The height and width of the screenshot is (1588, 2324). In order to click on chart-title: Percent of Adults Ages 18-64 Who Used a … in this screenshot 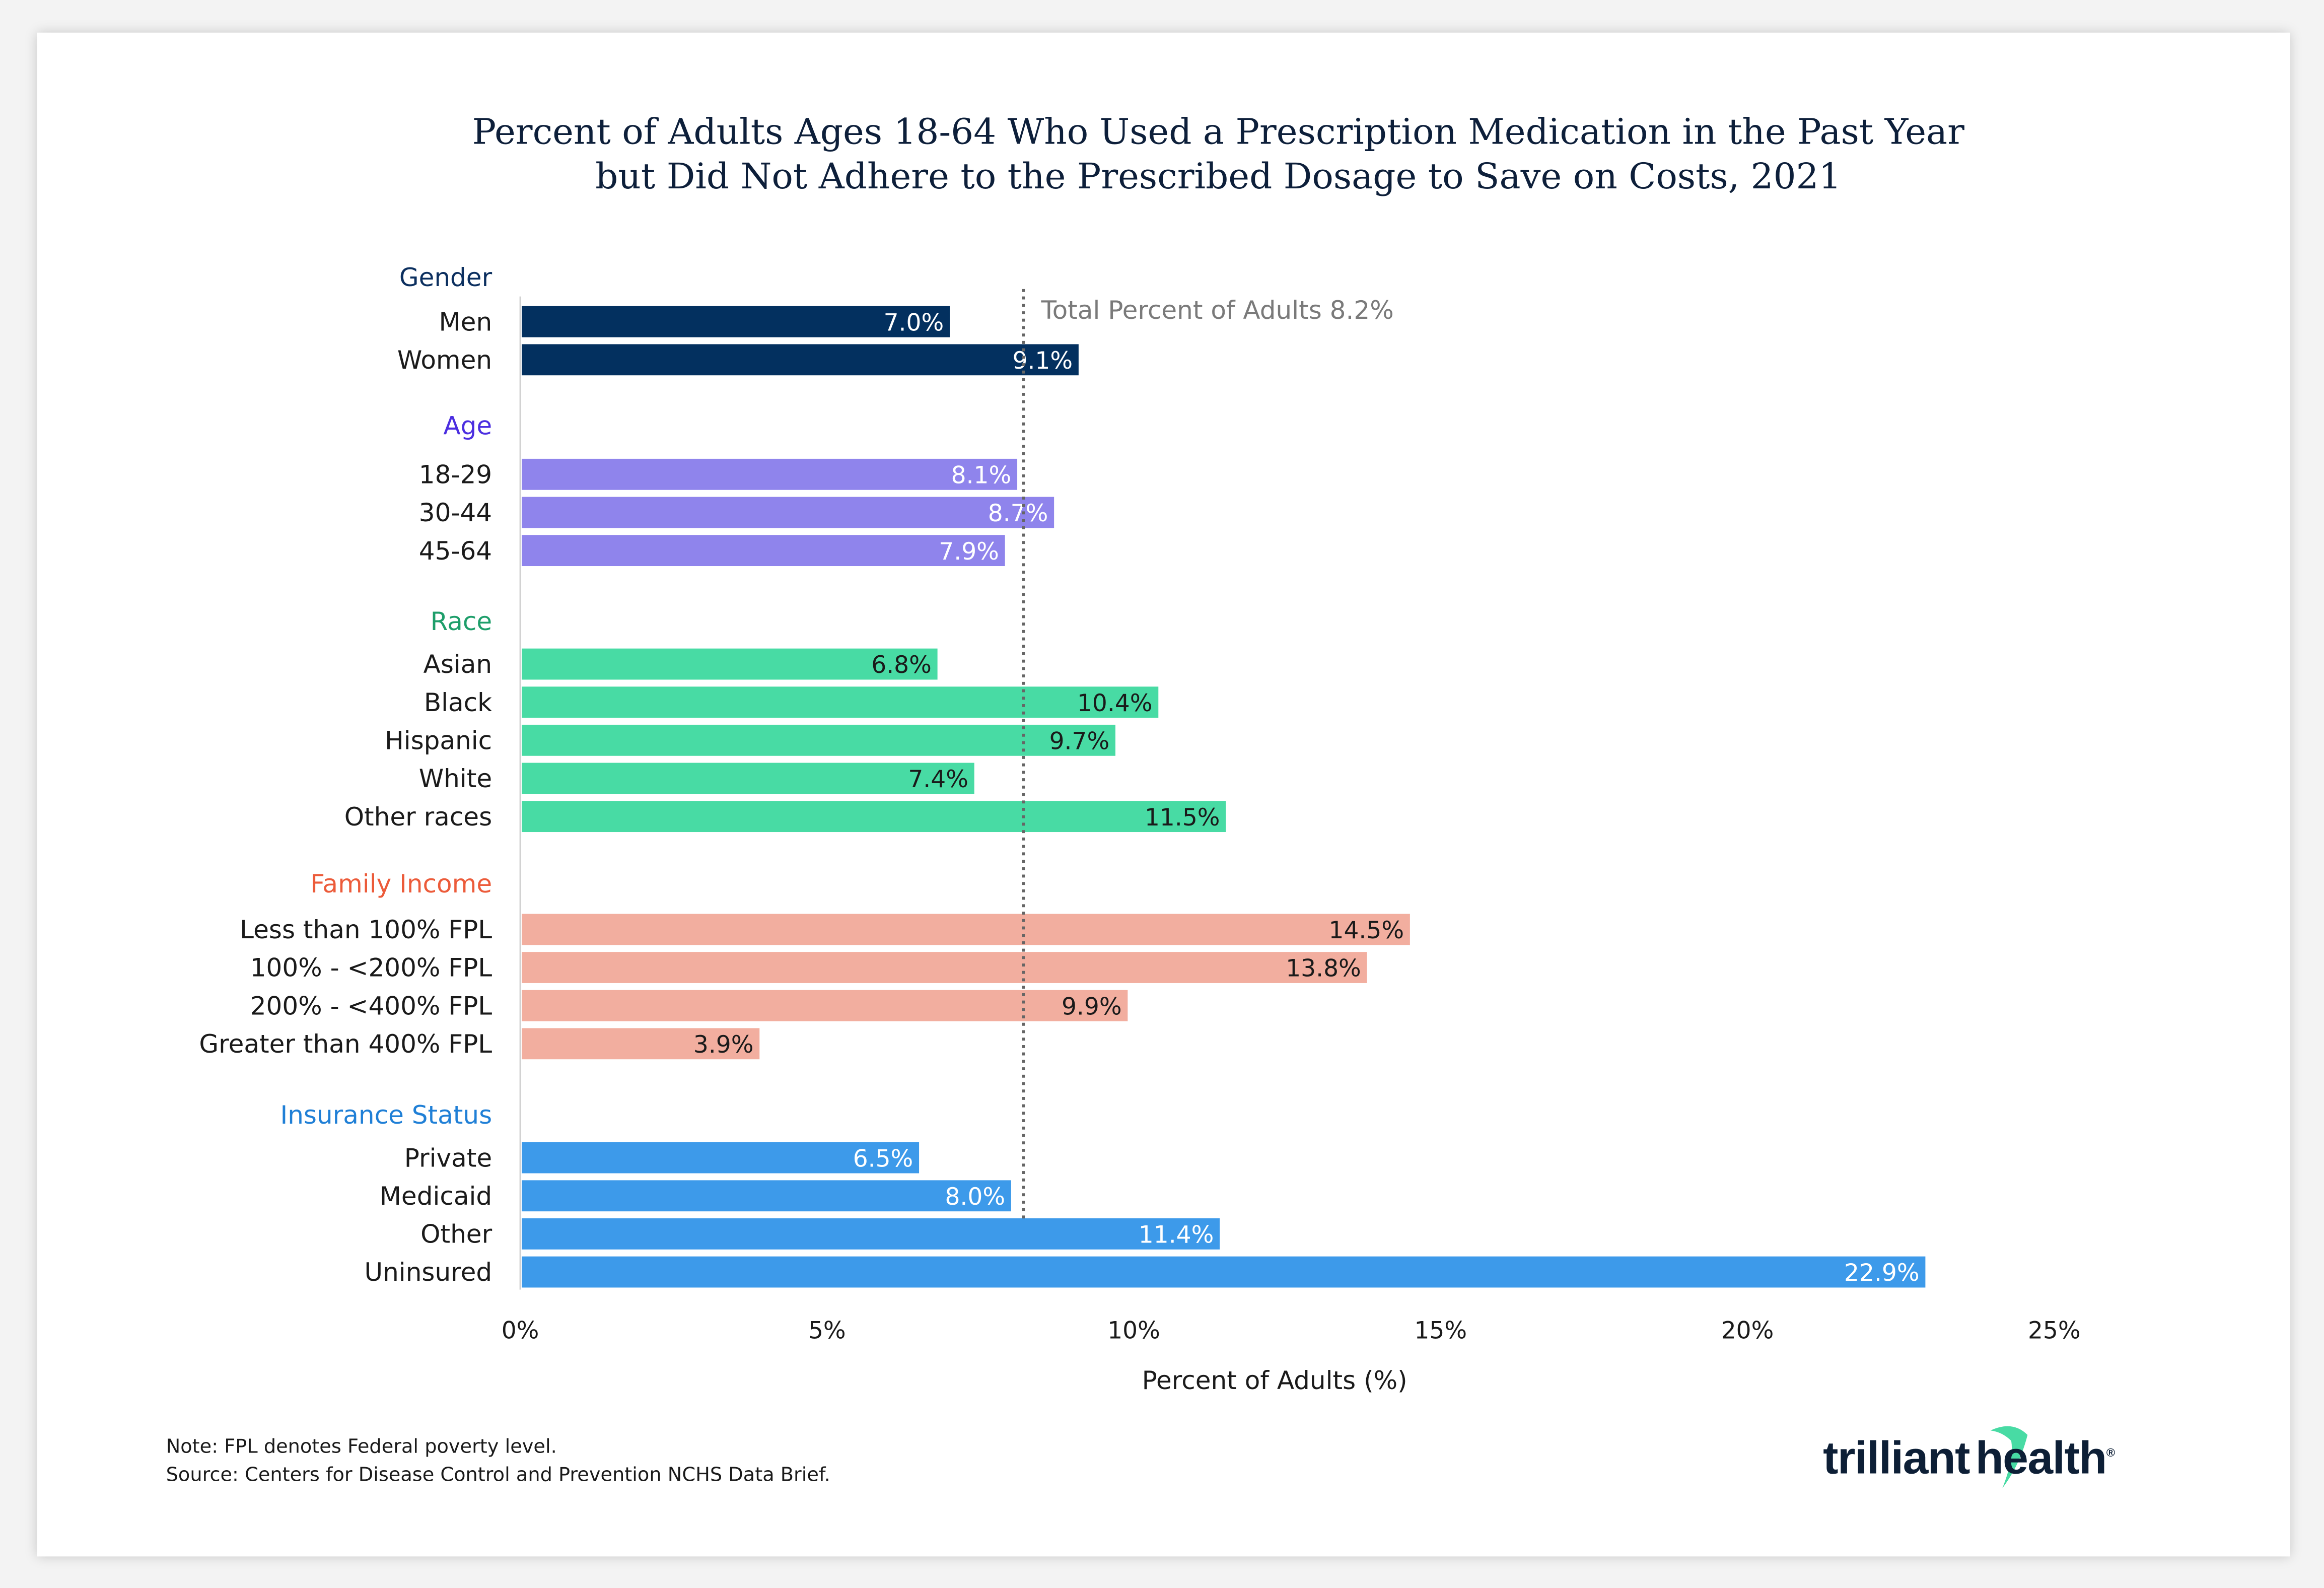, I will do `click(1162, 154)`.